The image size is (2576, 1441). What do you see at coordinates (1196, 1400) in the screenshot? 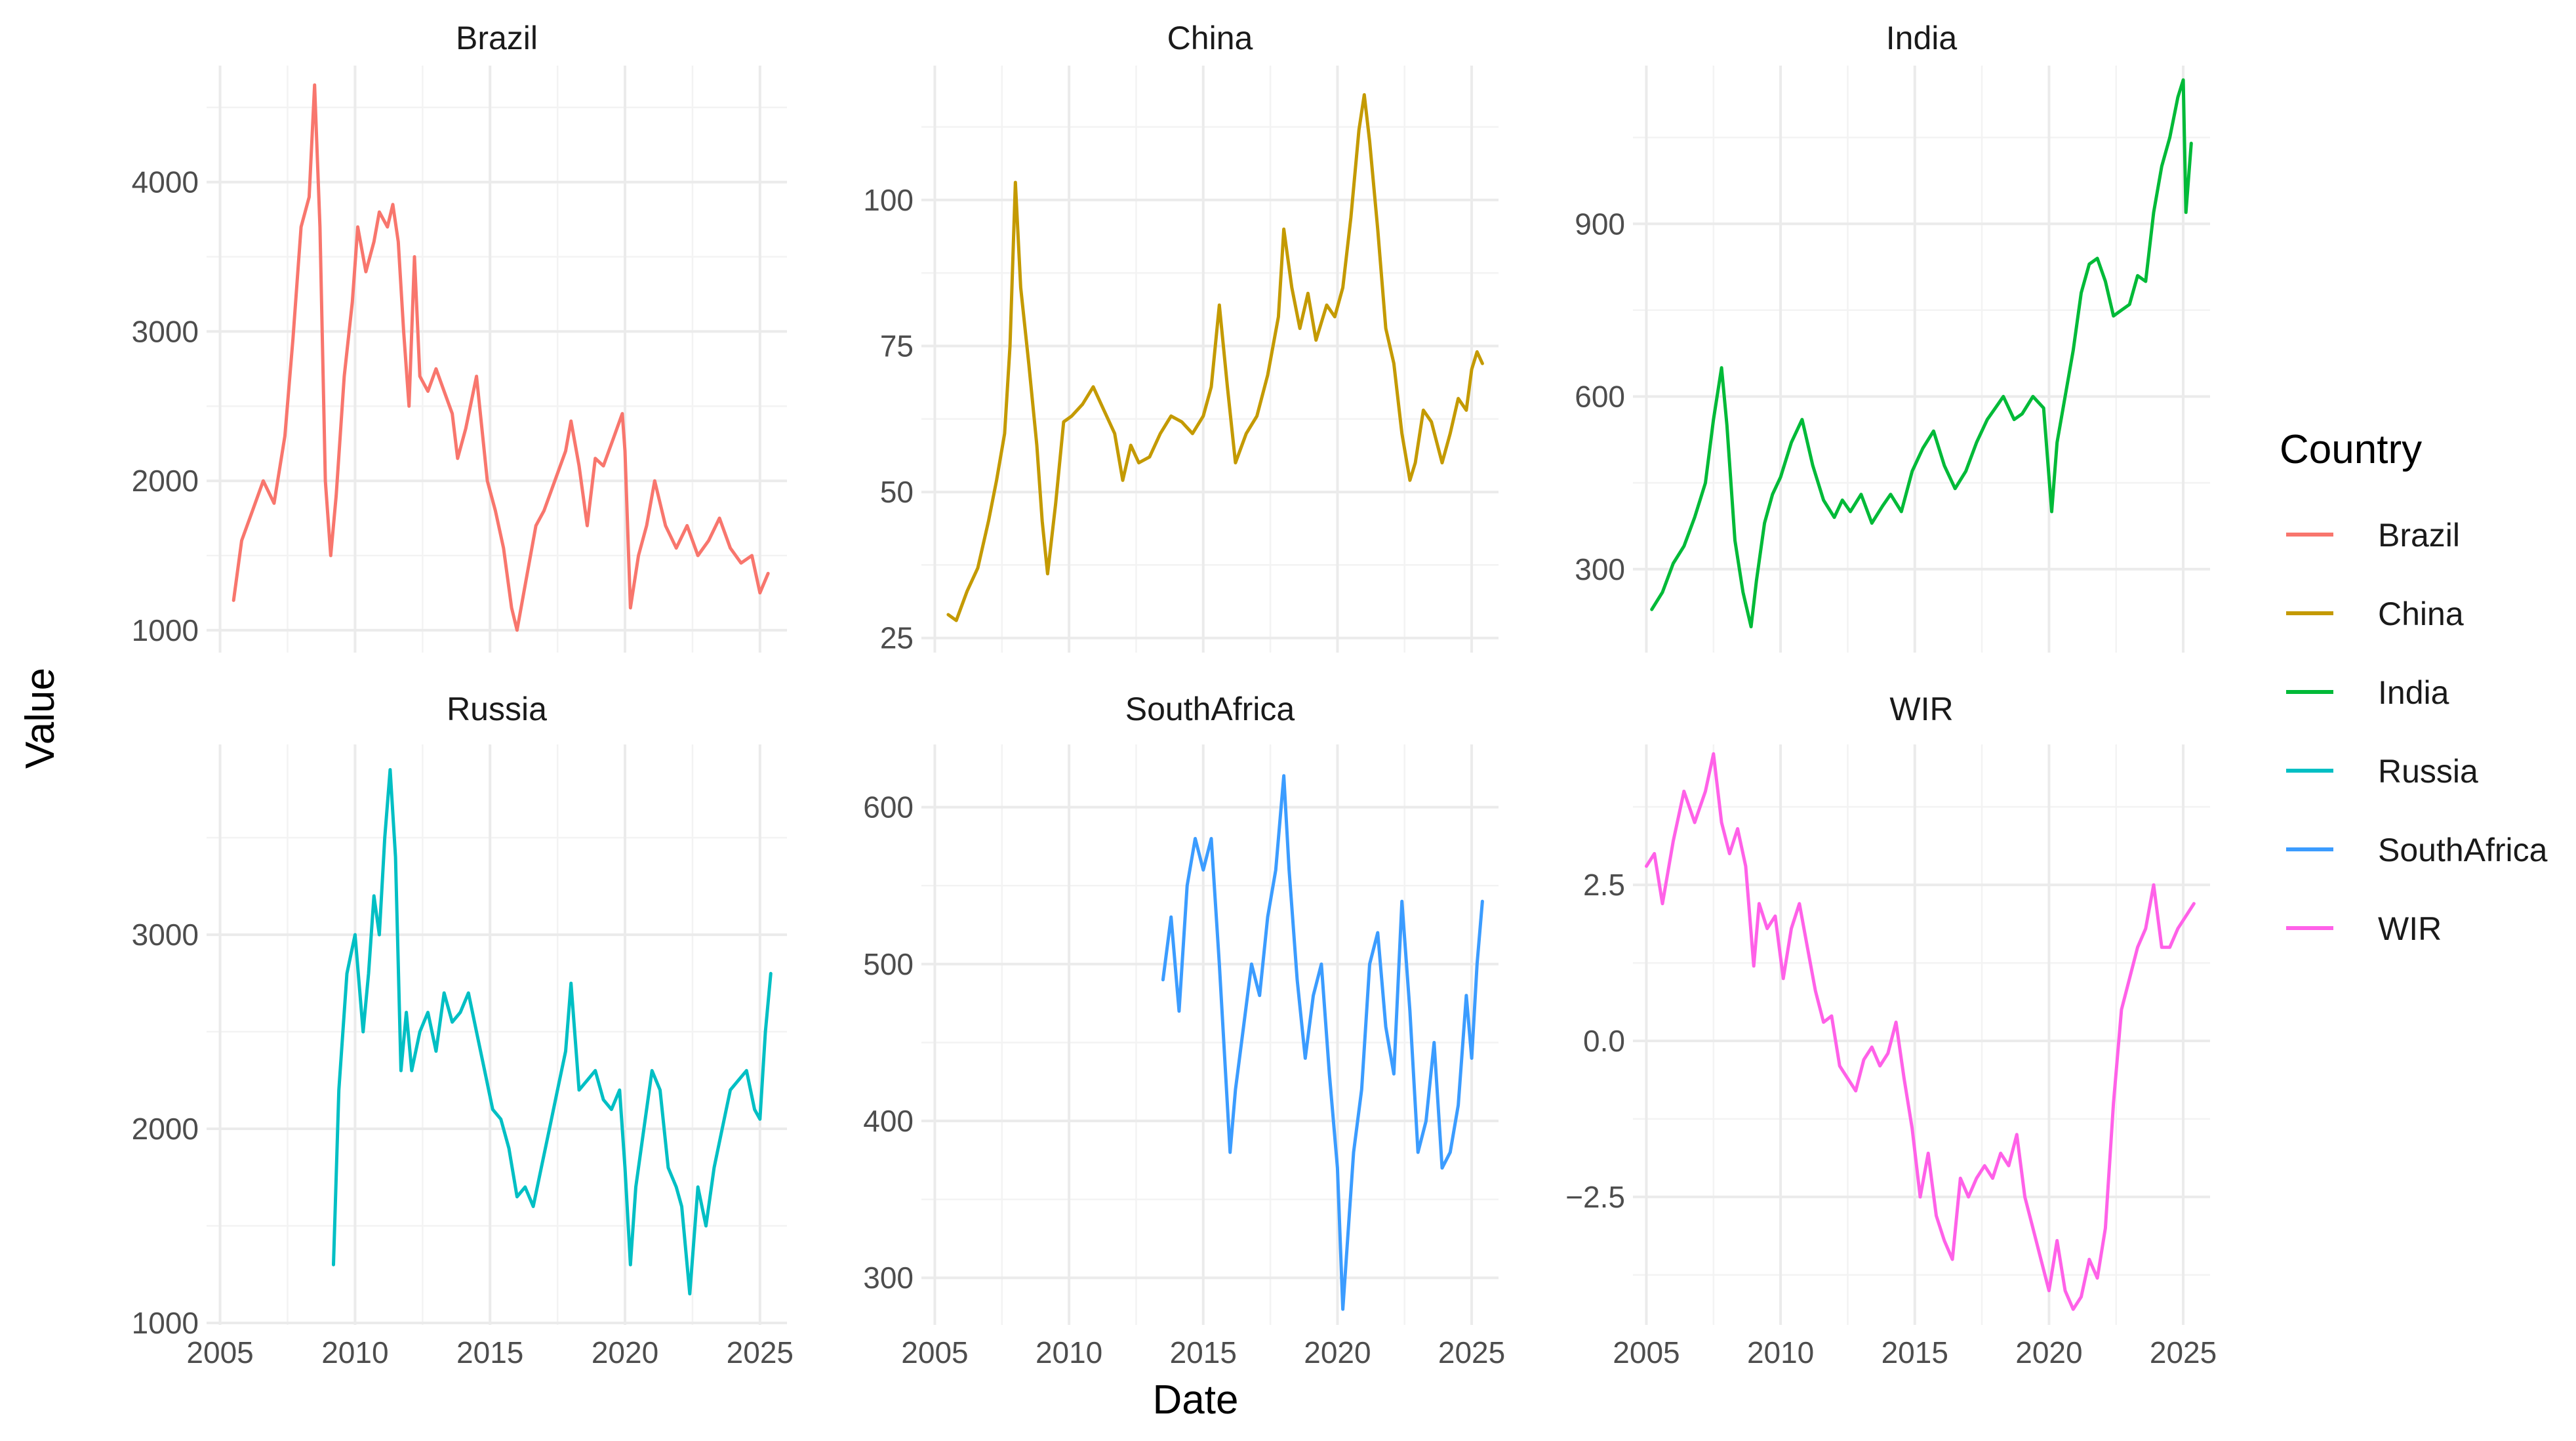
I see `x-axis-title: Date` at bounding box center [1196, 1400].